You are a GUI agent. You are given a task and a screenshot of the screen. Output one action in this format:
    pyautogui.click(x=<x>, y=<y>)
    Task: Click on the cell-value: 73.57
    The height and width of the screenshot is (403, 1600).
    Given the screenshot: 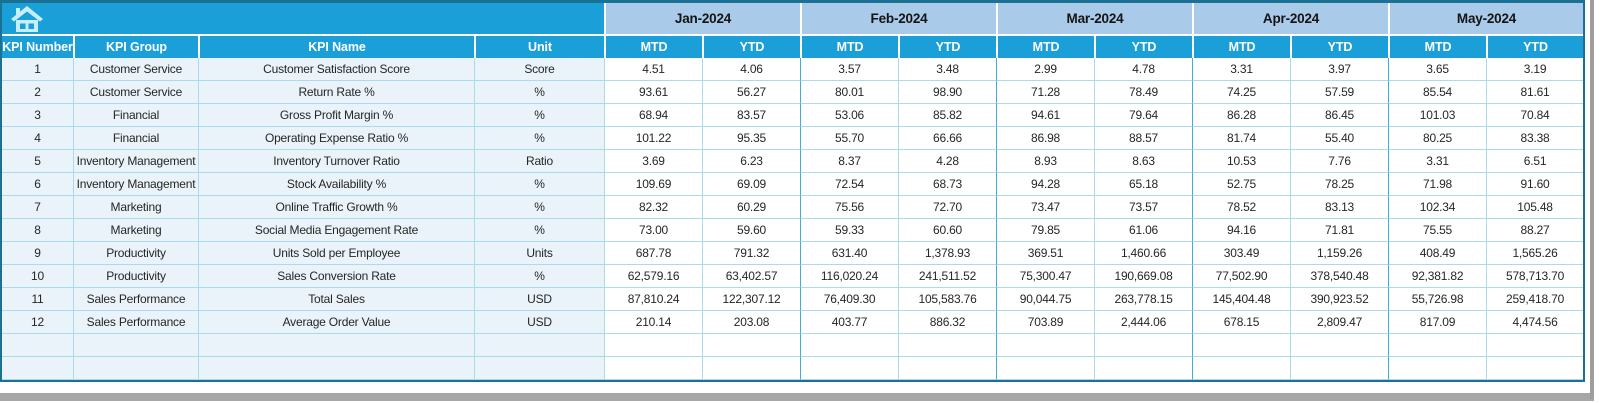 What is the action you would take?
    pyautogui.click(x=1143, y=207)
    